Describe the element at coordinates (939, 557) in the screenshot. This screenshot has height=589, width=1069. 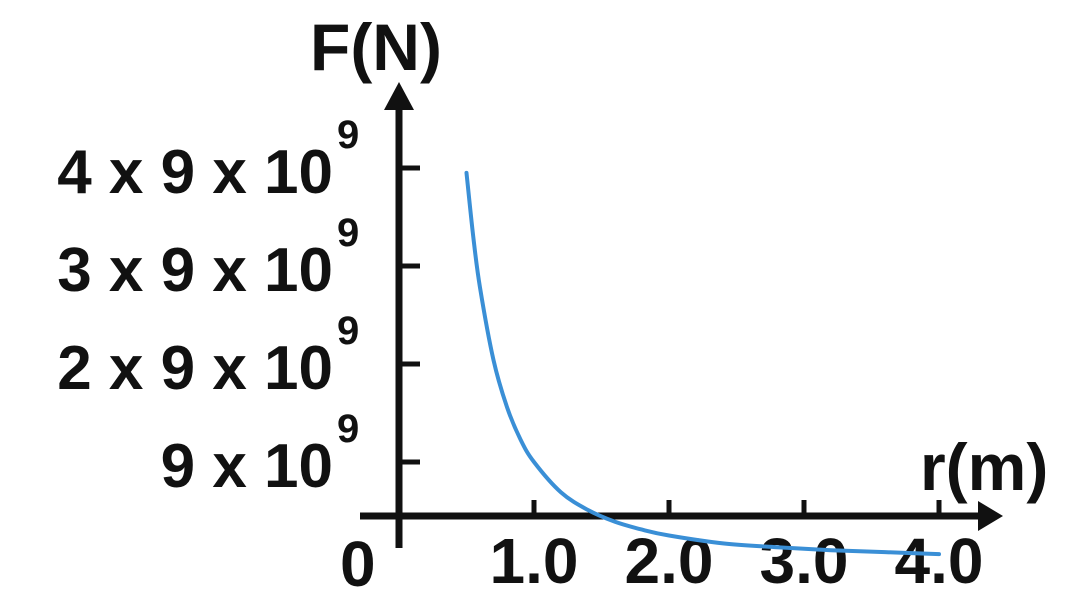
I see `x-tick-label: 4.0` at that location.